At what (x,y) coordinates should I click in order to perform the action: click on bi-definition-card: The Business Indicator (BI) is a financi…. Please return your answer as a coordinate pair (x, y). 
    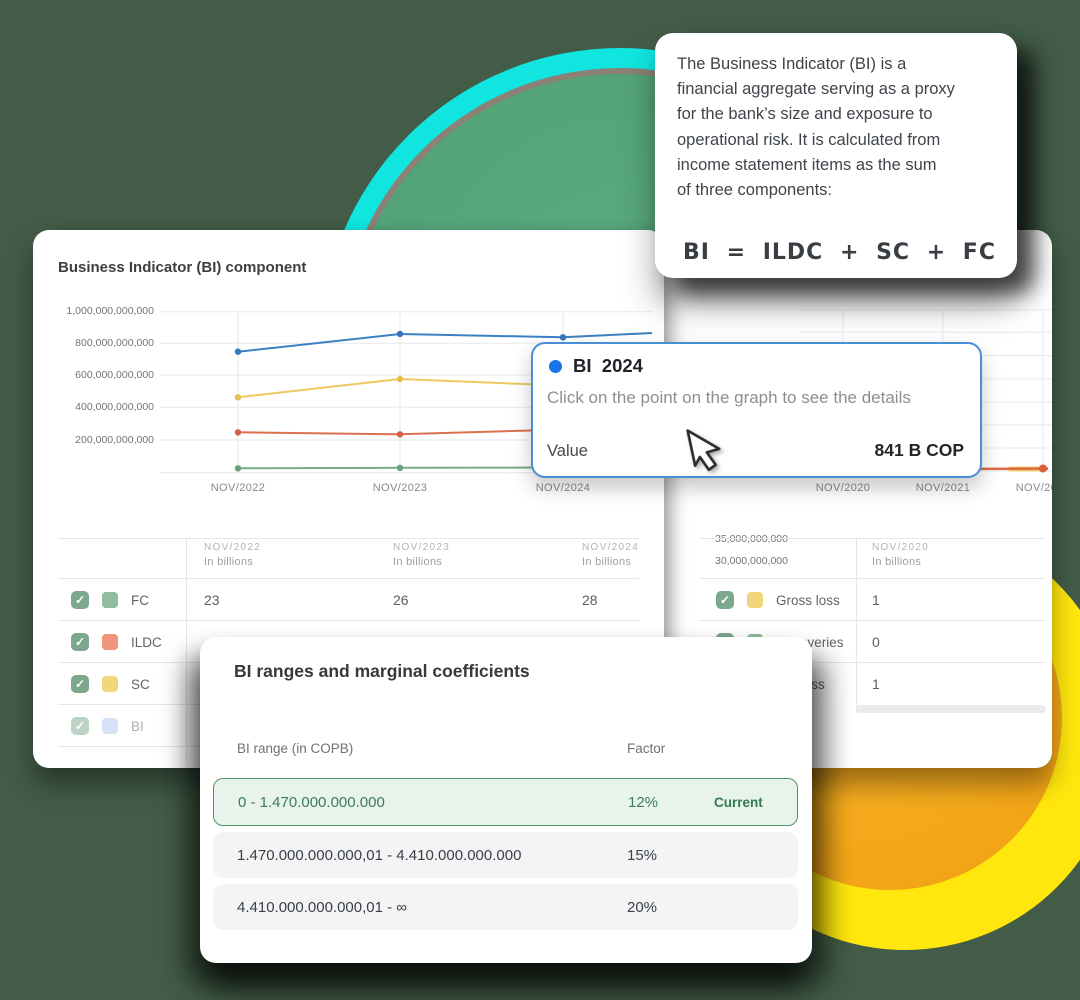
    Looking at the image, I should click on (836, 155).